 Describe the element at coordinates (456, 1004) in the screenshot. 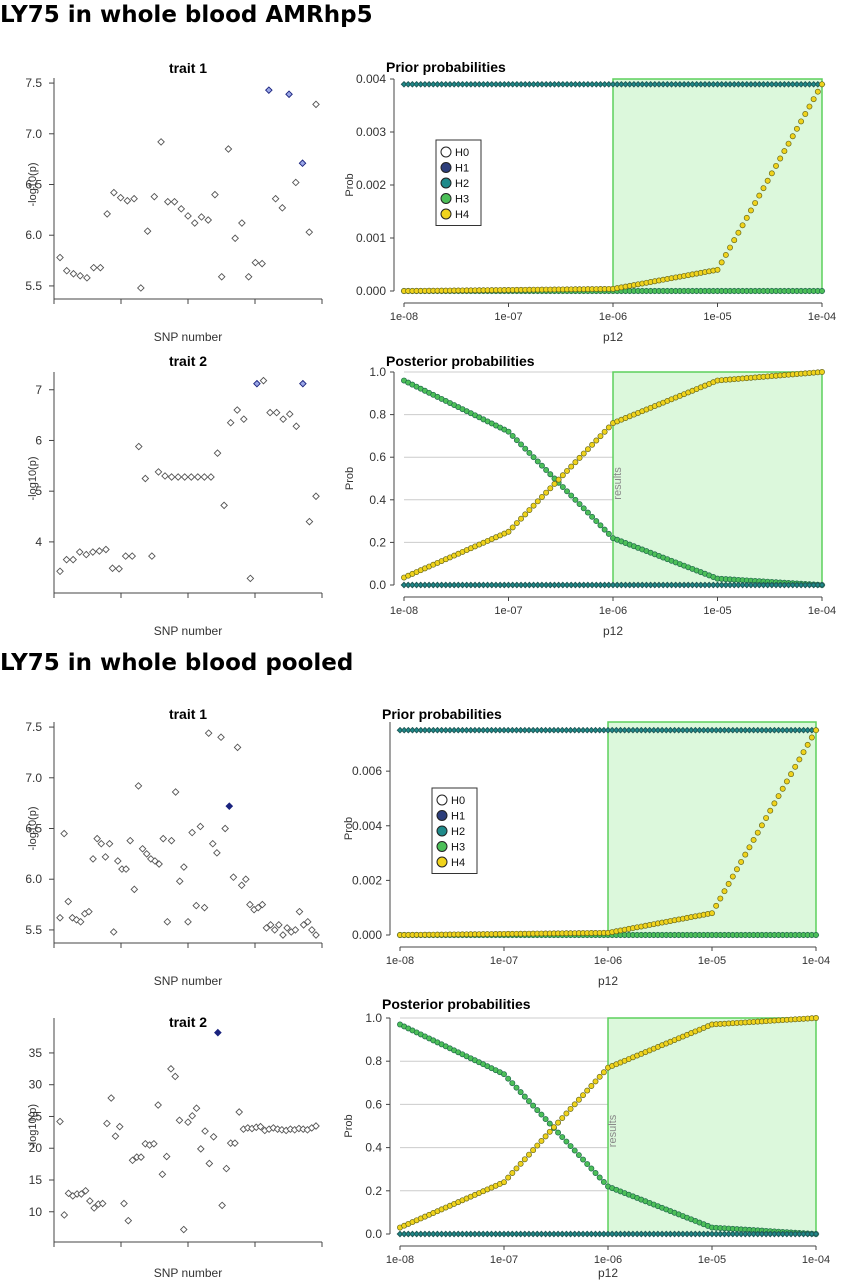

I see `chart-title: Posterior probabilities` at that location.